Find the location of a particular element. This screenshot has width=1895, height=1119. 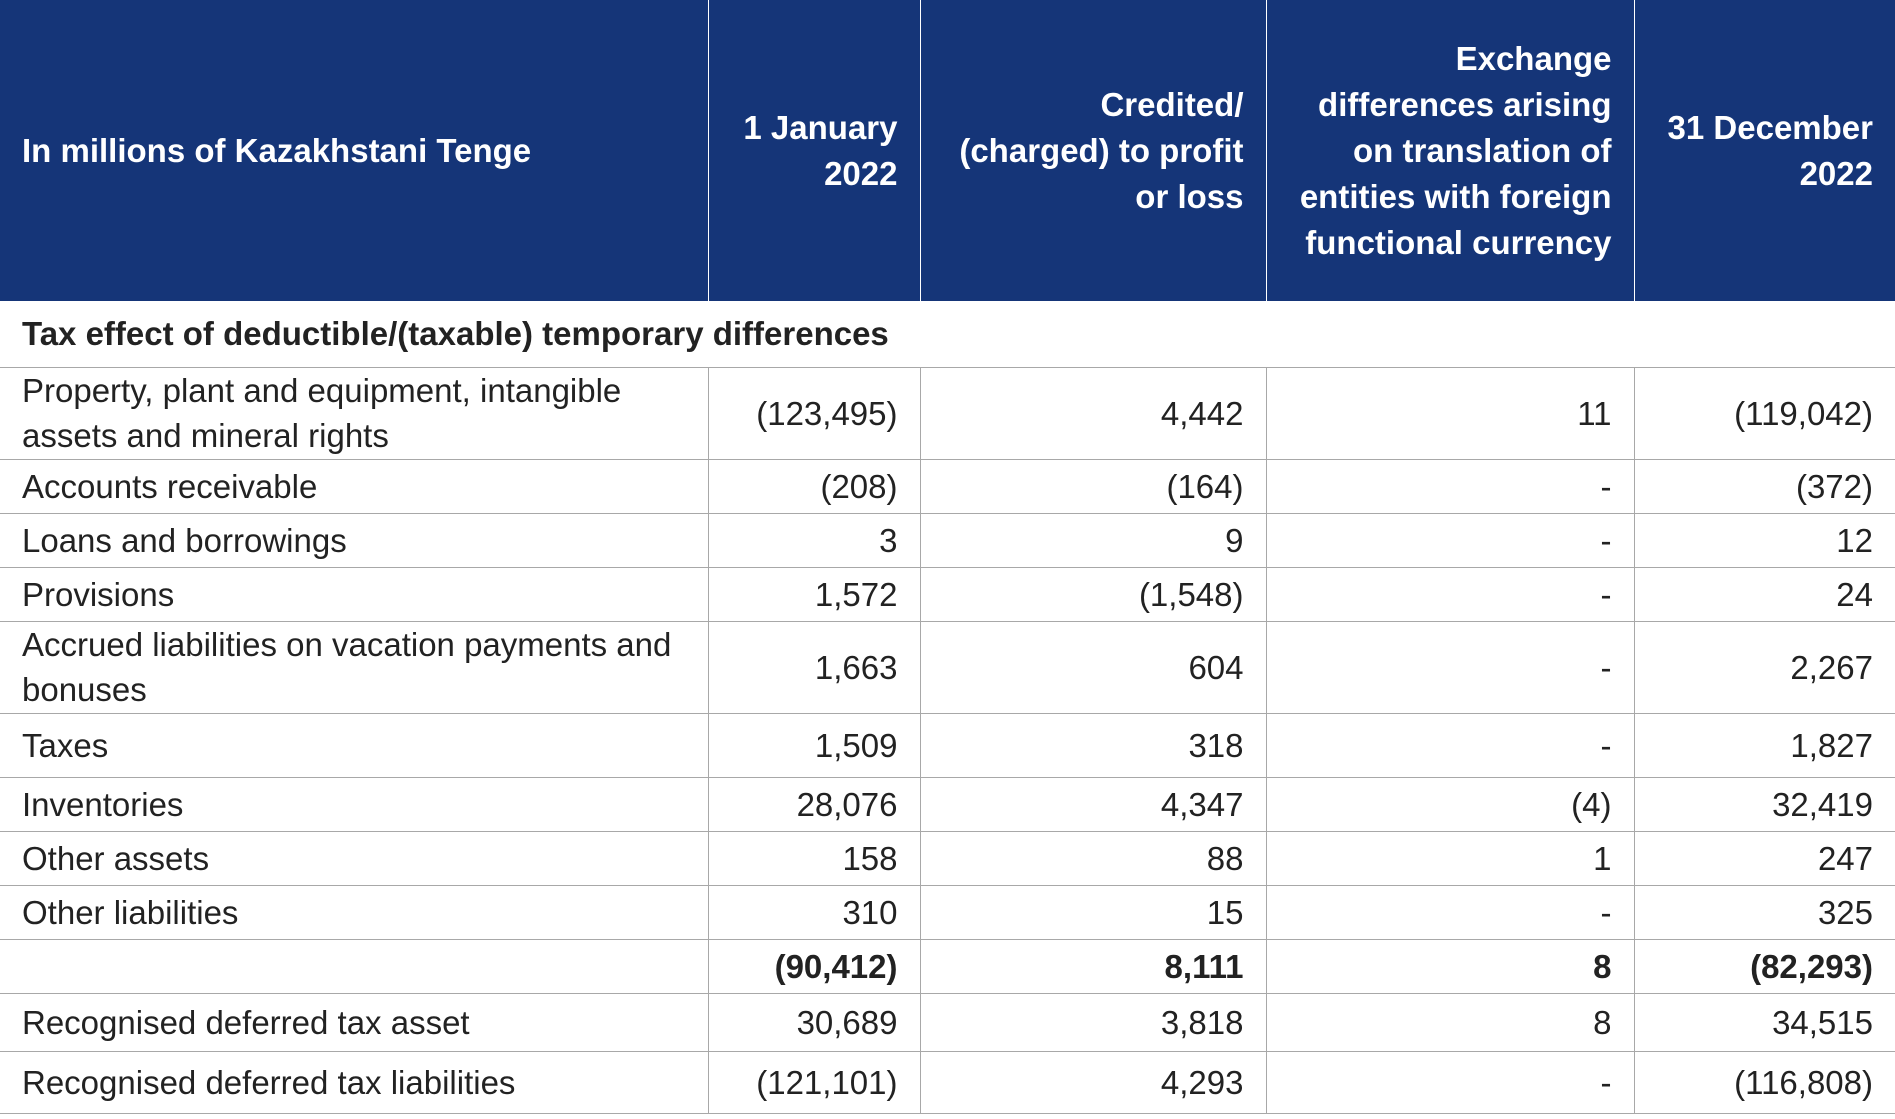

value-dec-2022: 12 is located at coordinates (1764, 540).